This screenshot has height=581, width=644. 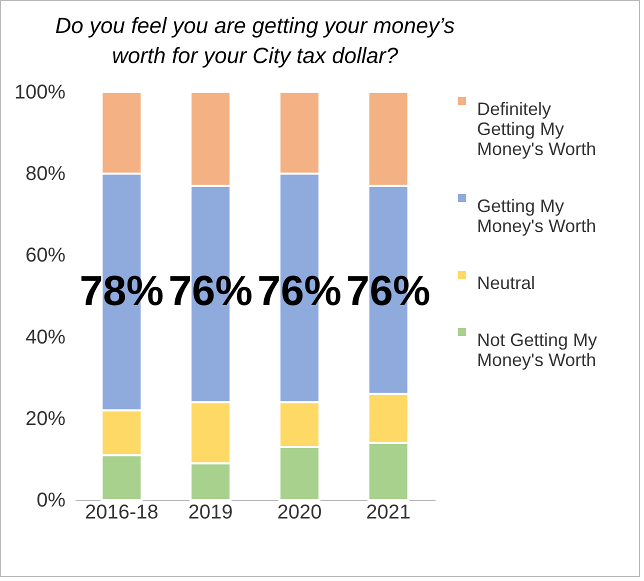 What do you see at coordinates (122, 290) in the screenshot?
I see `annotation: 78%` at bounding box center [122, 290].